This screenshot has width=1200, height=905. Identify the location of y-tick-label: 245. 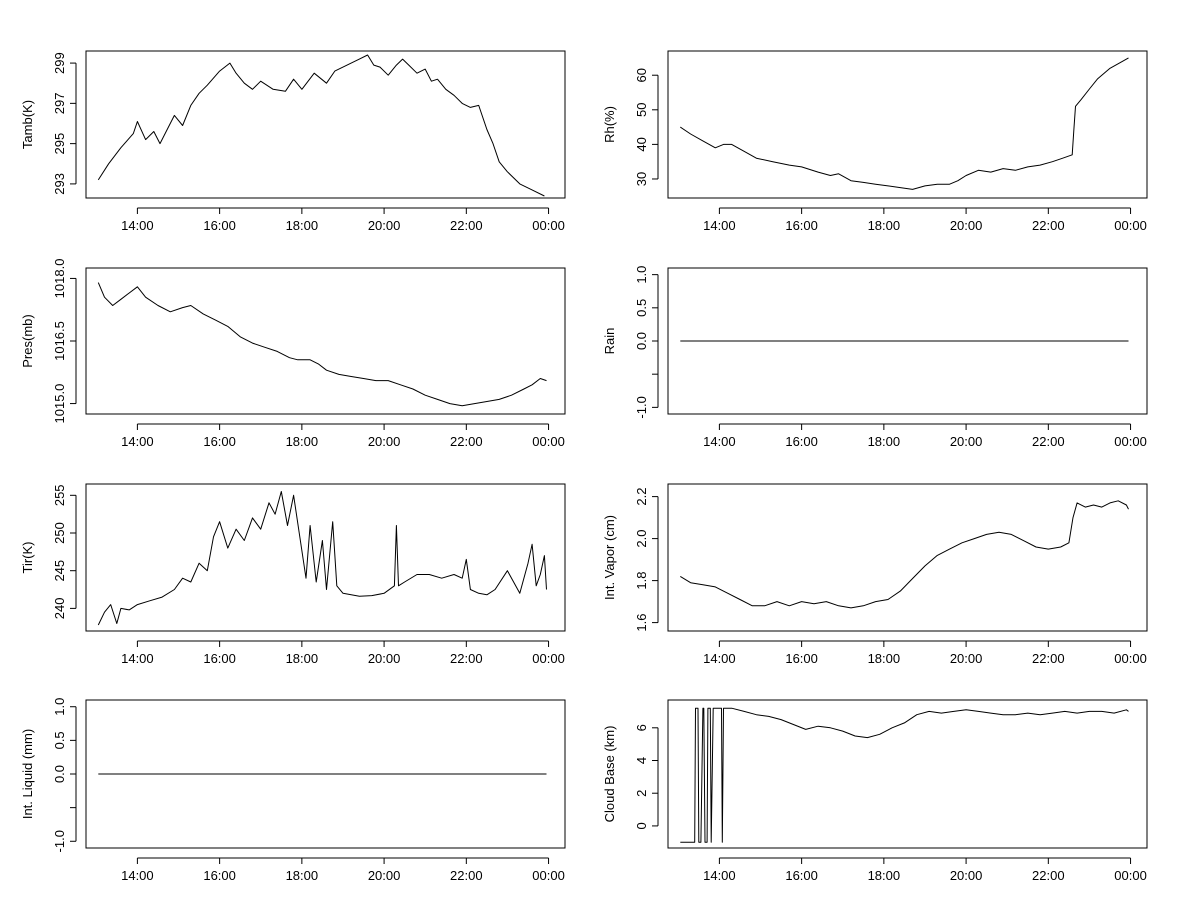
(59, 571).